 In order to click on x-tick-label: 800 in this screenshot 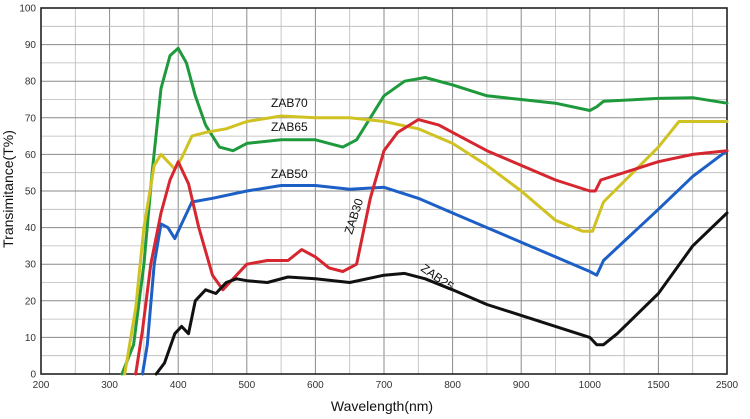, I will do `click(452, 385)`.